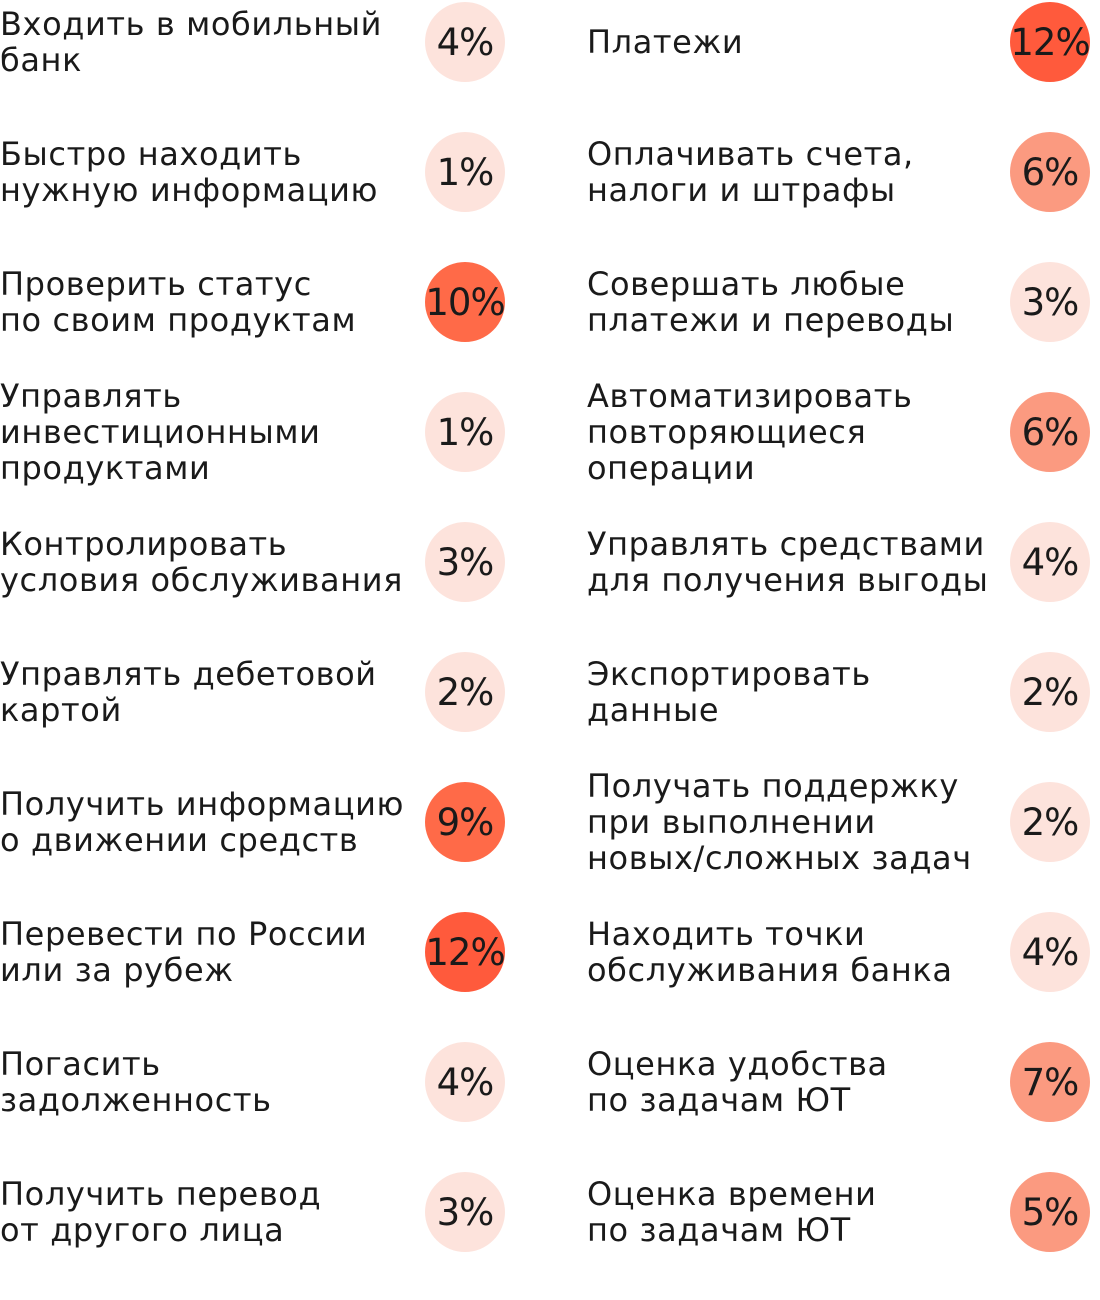  I want to click on task-row: Управлять инвестиционными продуктами 1%, so click(255, 432).